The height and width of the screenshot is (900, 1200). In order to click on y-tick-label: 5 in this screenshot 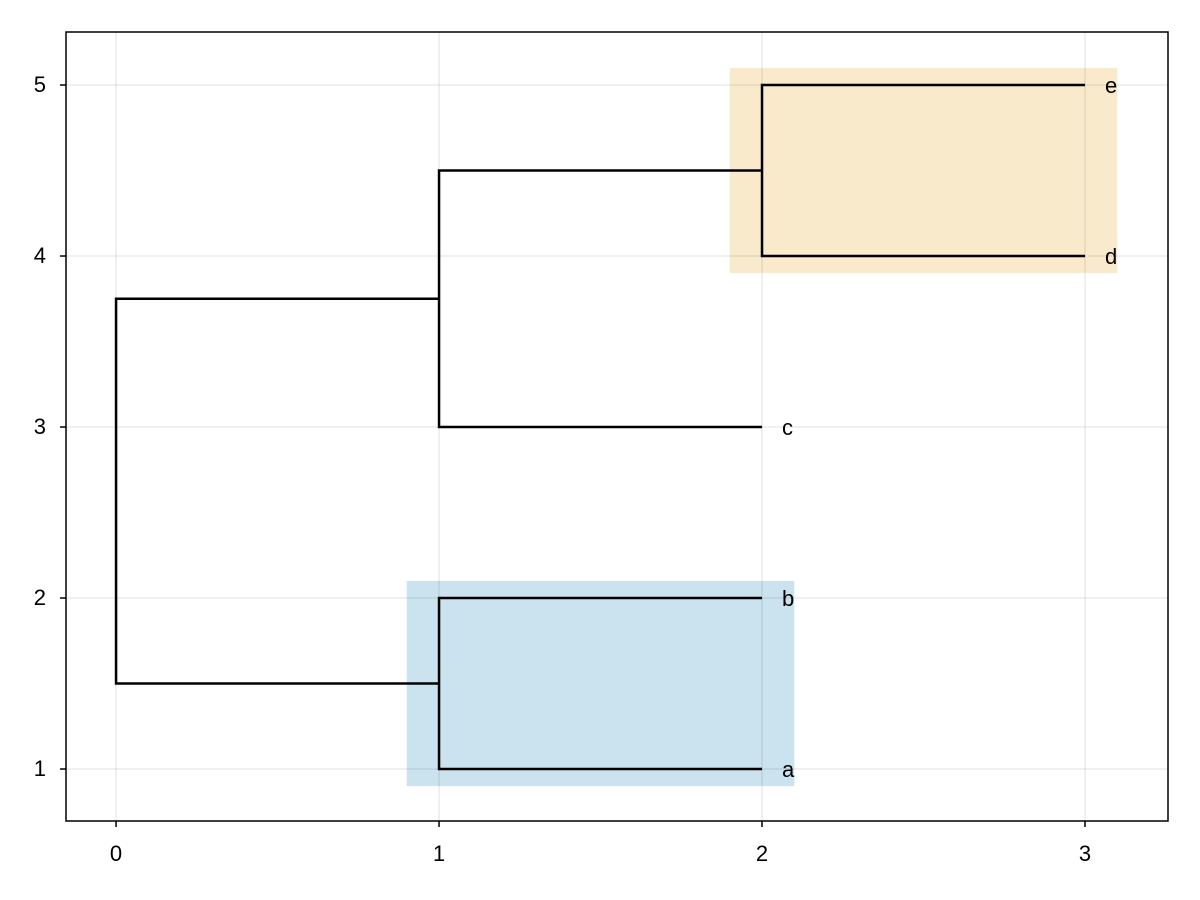, I will do `click(40, 84)`.